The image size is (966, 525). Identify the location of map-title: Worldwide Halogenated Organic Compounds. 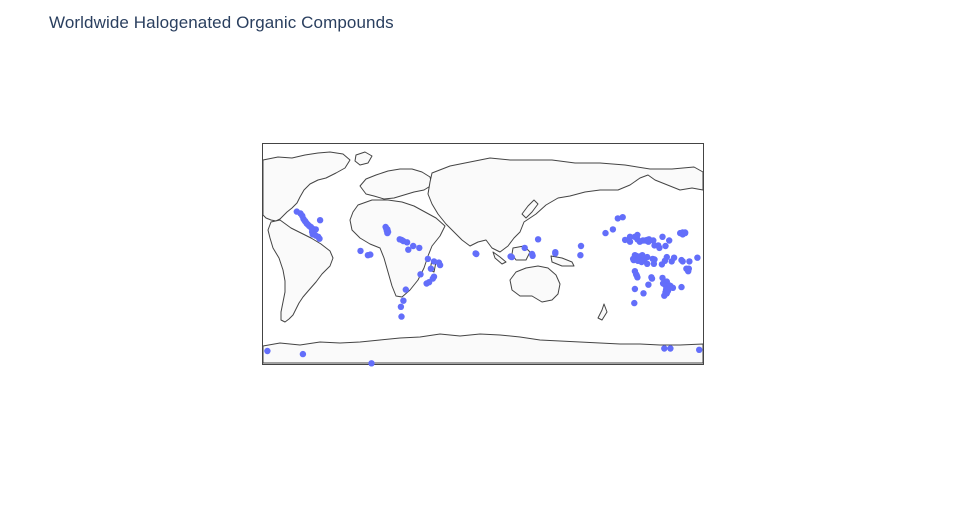
(221, 22).